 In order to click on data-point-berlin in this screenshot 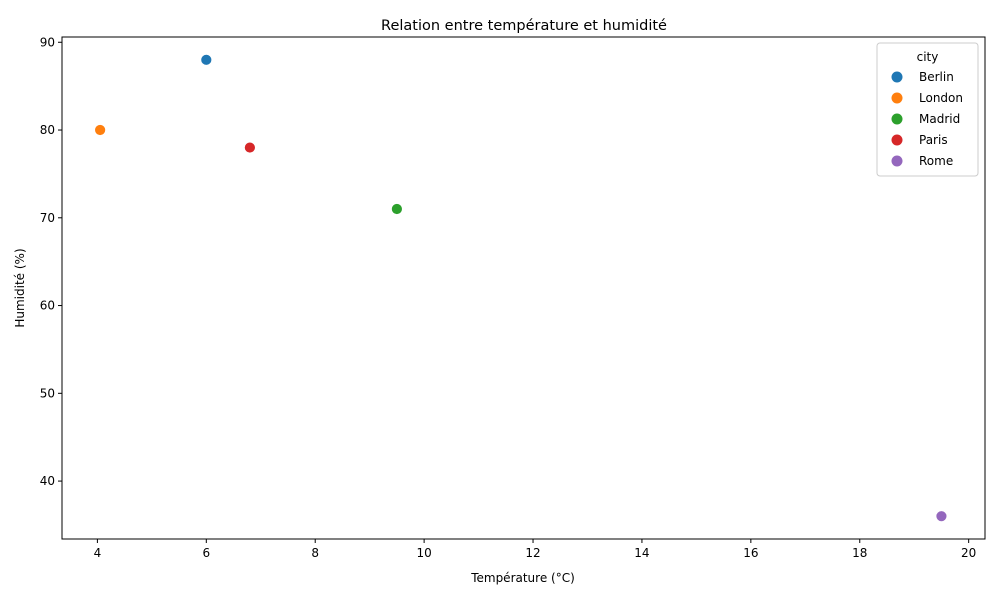, I will do `click(206, 59)`.